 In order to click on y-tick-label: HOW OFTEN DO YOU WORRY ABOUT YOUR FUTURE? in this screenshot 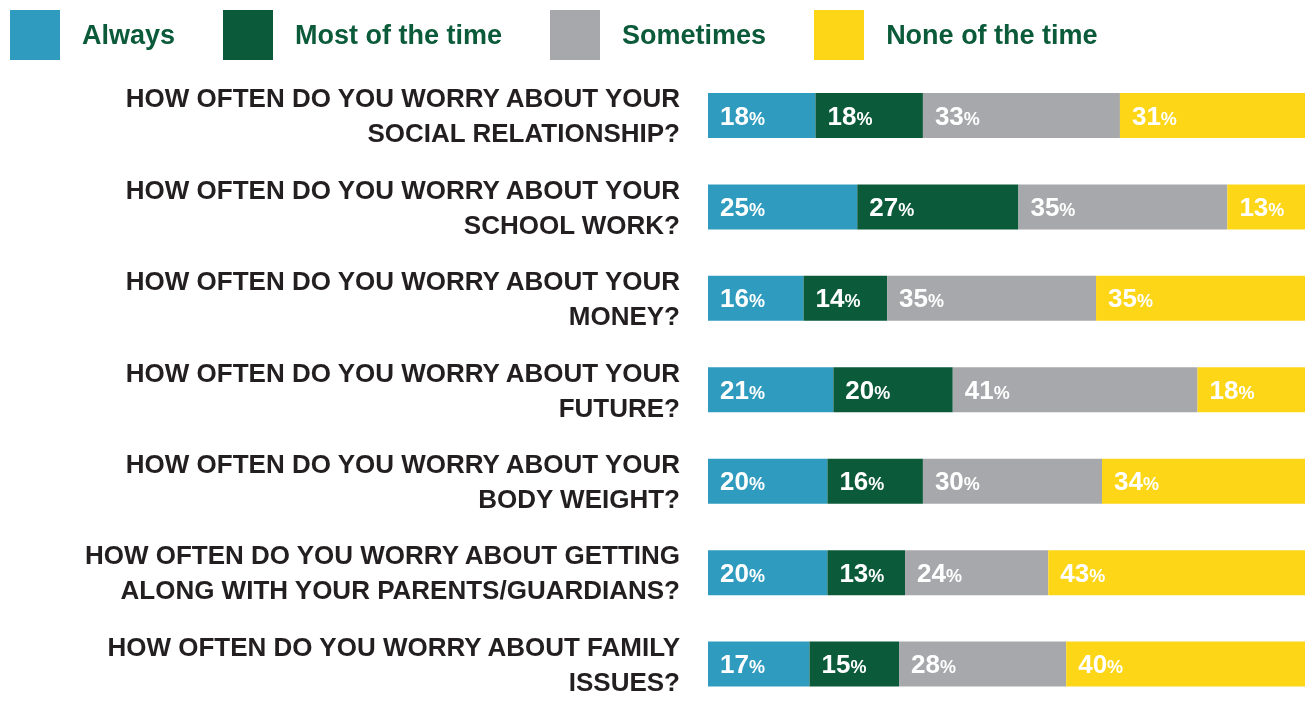, I will do `click(403, 390)`.